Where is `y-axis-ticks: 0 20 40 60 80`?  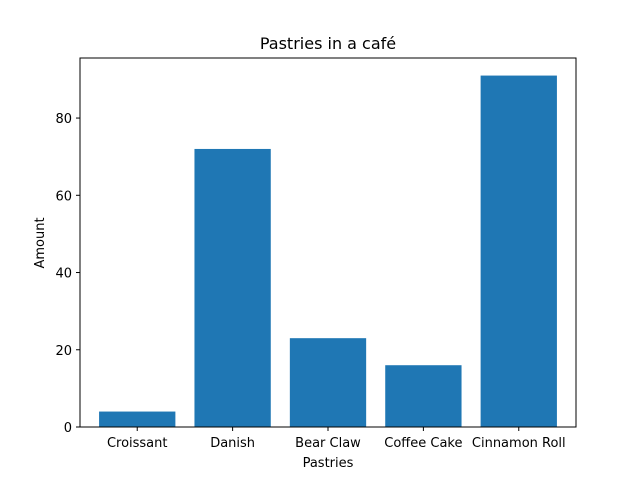 y-axis-ticks: 0 20 40 60 80 is located at coordinates (67, 274).